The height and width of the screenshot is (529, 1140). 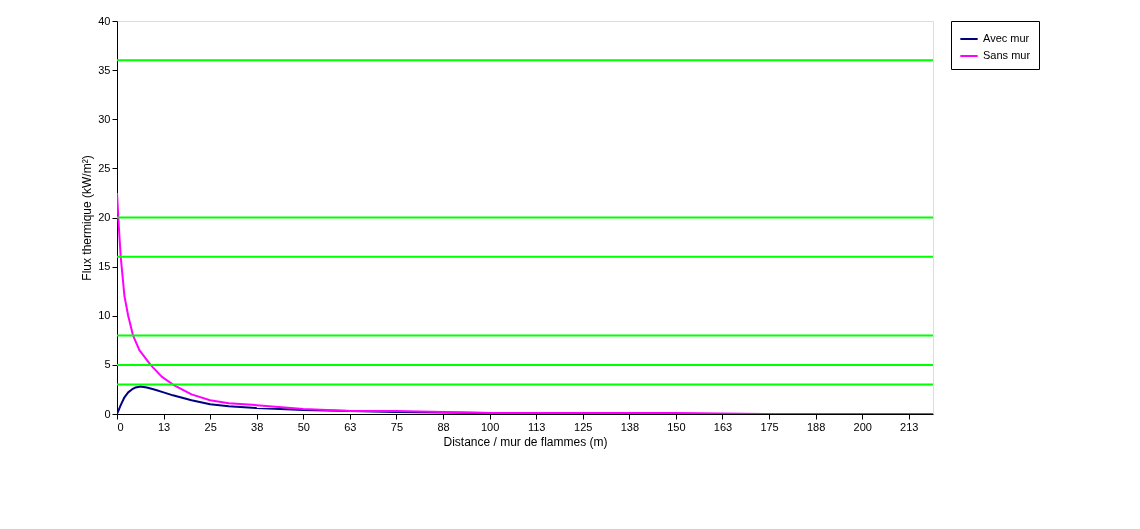 I want to click on x-tick-label: 113, so click(x=536, y=426).